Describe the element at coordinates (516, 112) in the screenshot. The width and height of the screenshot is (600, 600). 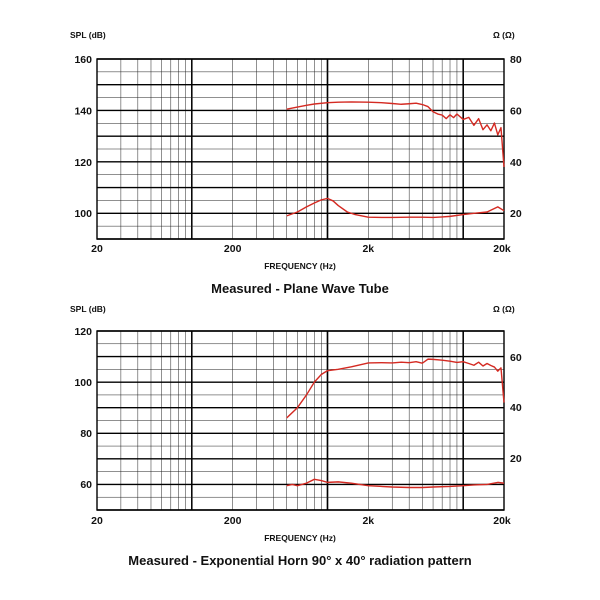
I see `top-y2-tick: 60` at that location.